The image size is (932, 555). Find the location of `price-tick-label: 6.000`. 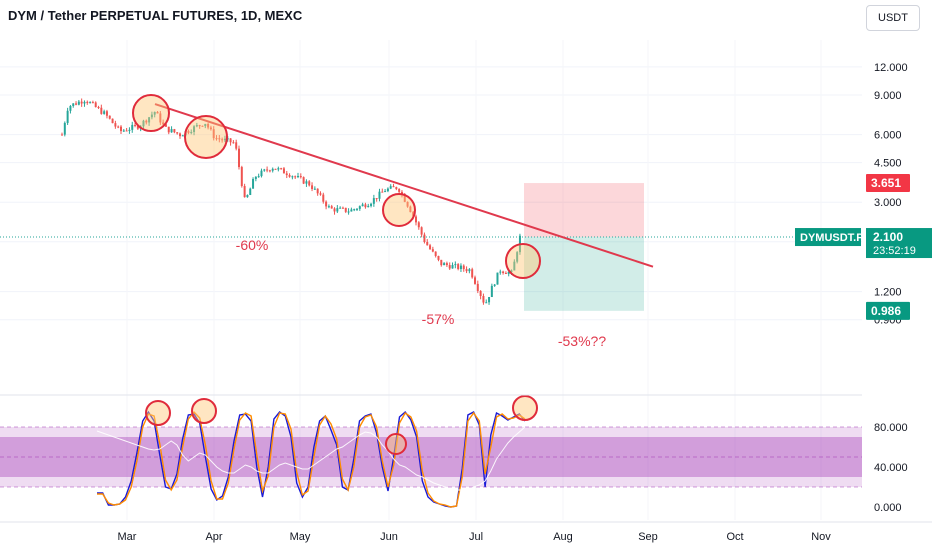

price-tick-label: 6.000 is located at coordinates (888, 136).